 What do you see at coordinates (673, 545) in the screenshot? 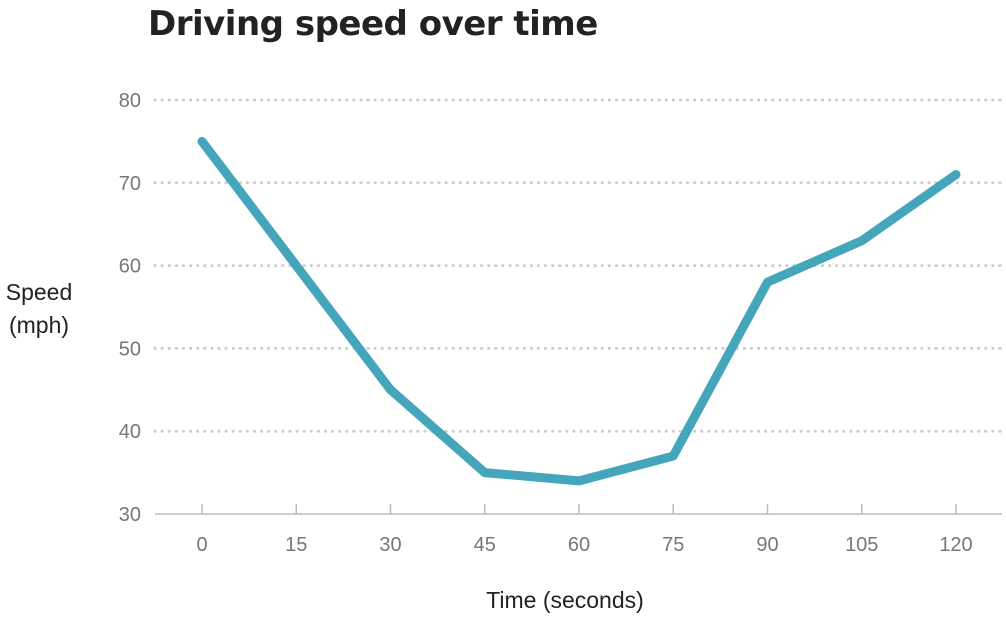
I see `x-tick-label: 75` at bounding box center [673, 545].